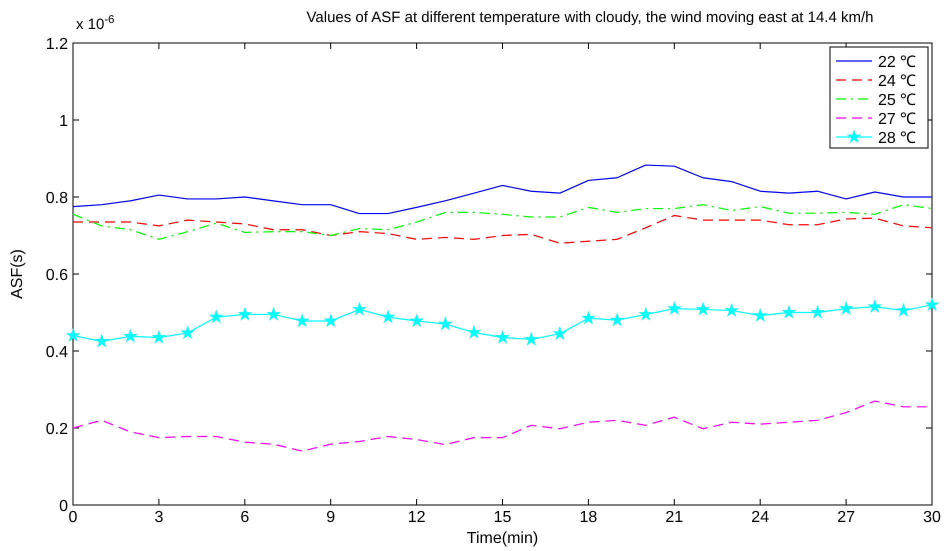 This screenshot has height=551, width=946. Describe the element at coordinates (57, 198) in the screenshot. I see `y-tick-label: 0.8` at that location.